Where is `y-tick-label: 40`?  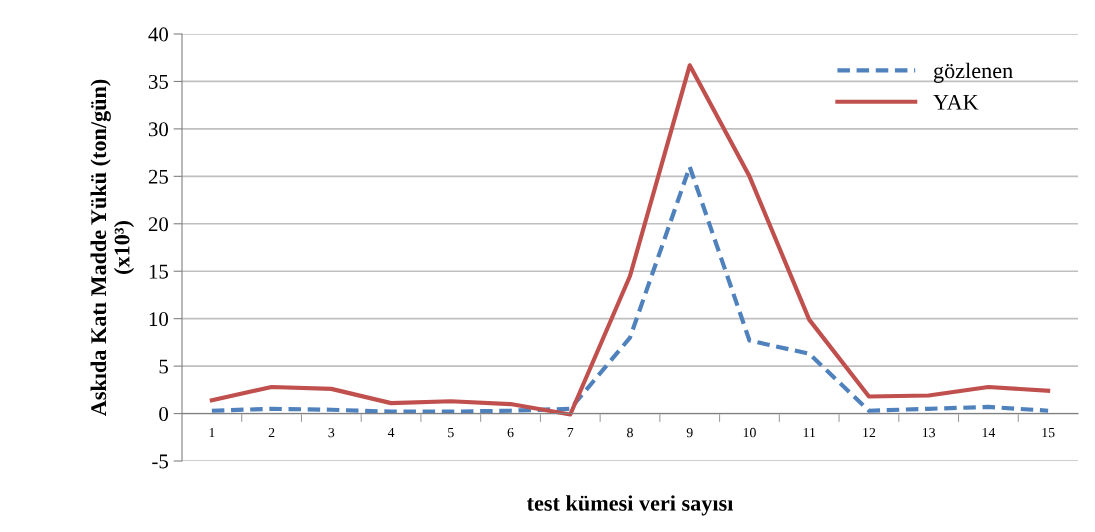 y-tick-label: 40 is located at coordinates (158, 34).